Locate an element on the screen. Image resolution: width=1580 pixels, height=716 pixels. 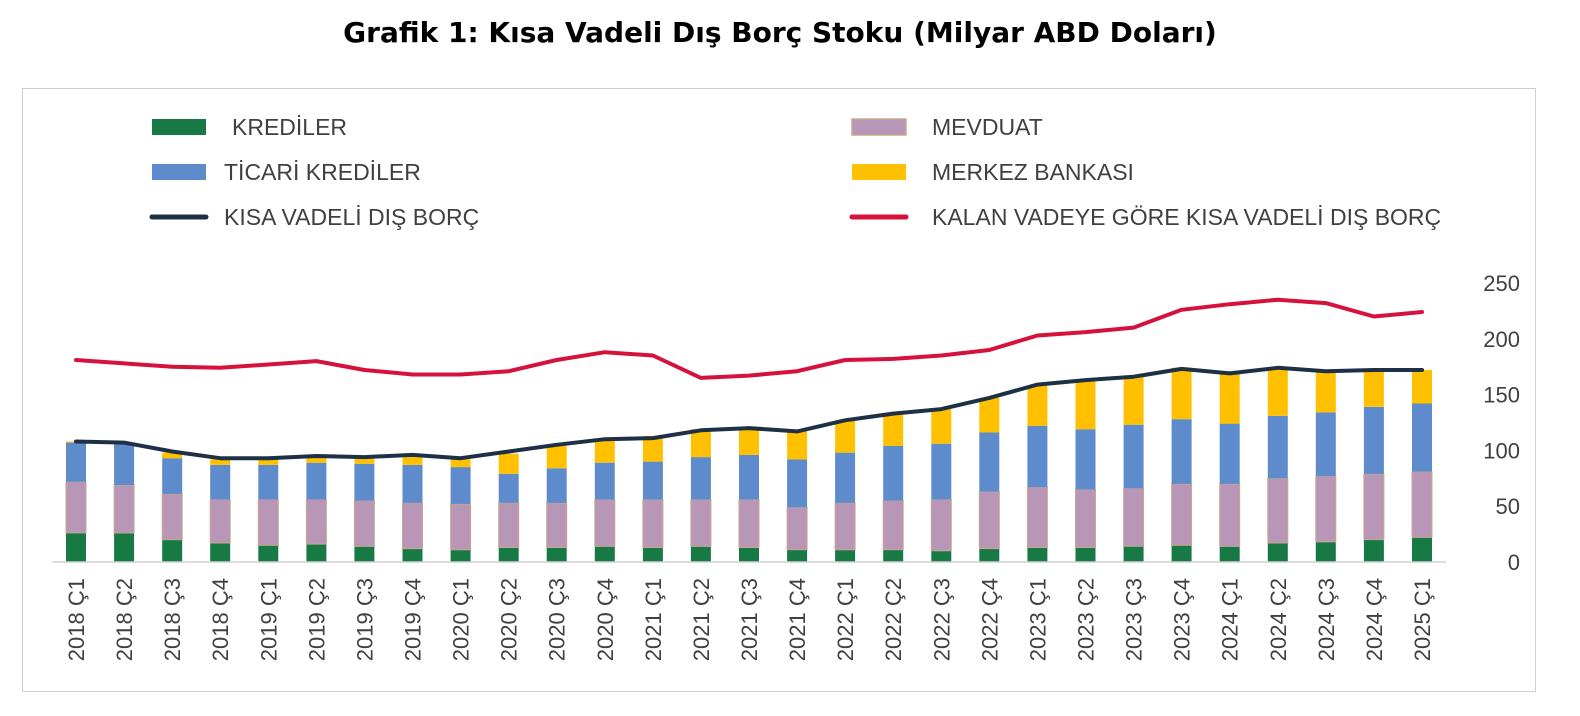
legend-swatch-mevduat is located at coordinates (879, 127).